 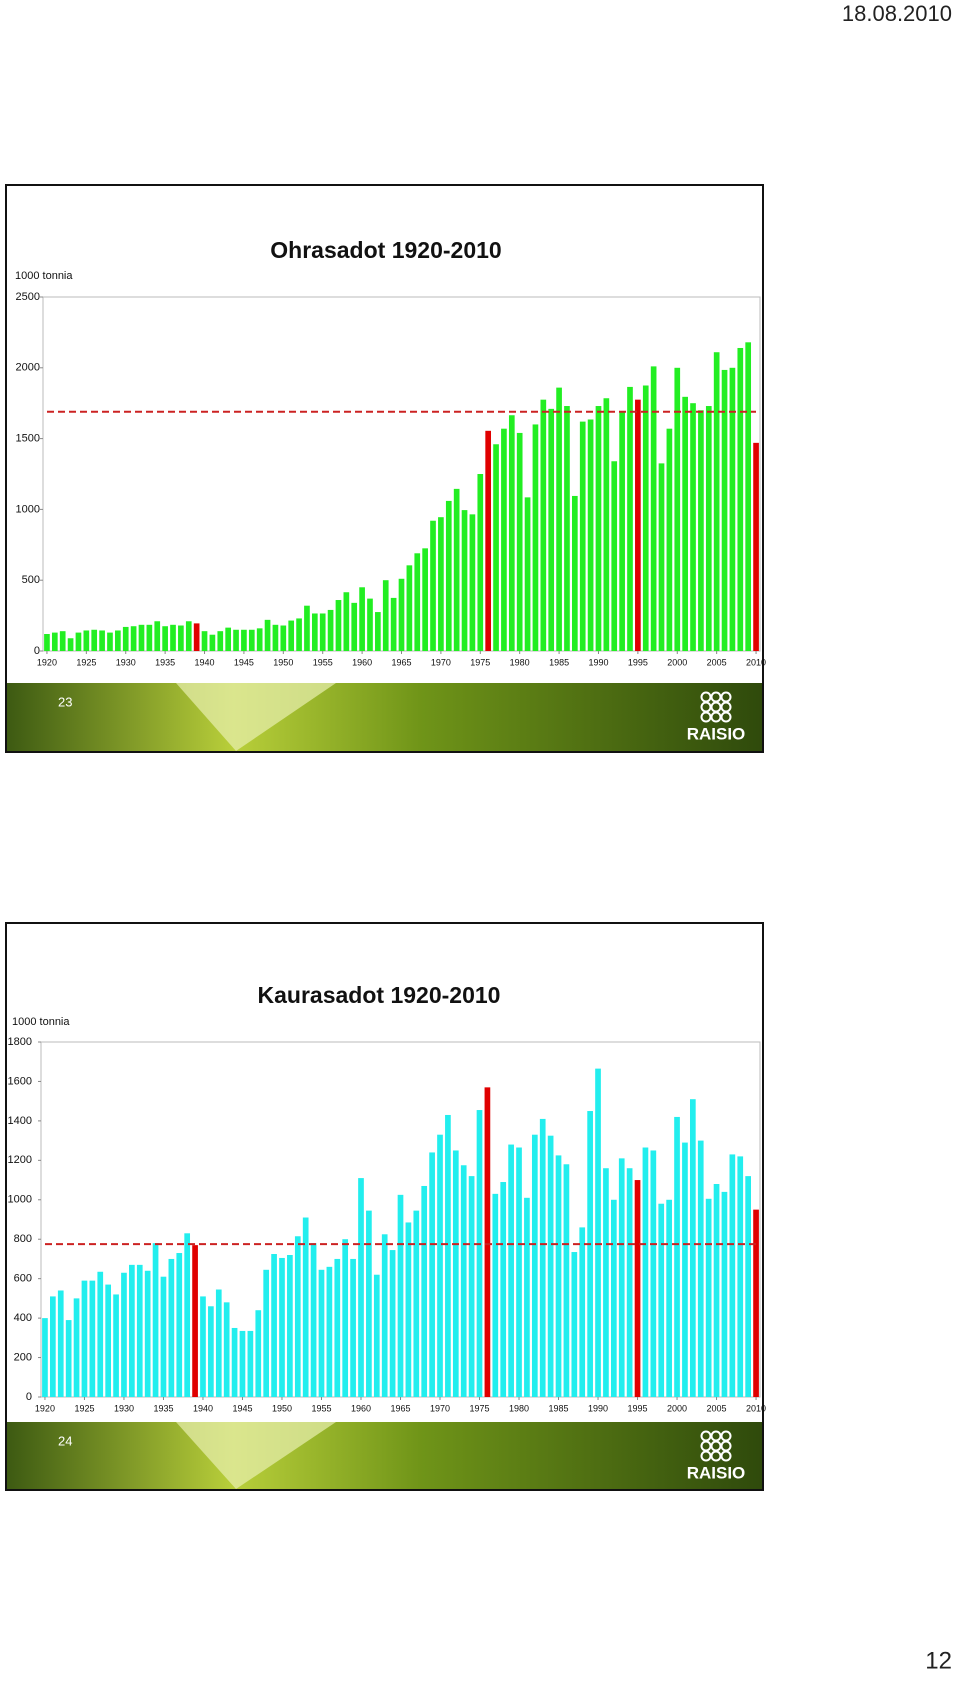 What do you see at coordinates (559, 662) in the screenshot?
I see `x-tick-label: 1985` at bounding box center [559, 662].